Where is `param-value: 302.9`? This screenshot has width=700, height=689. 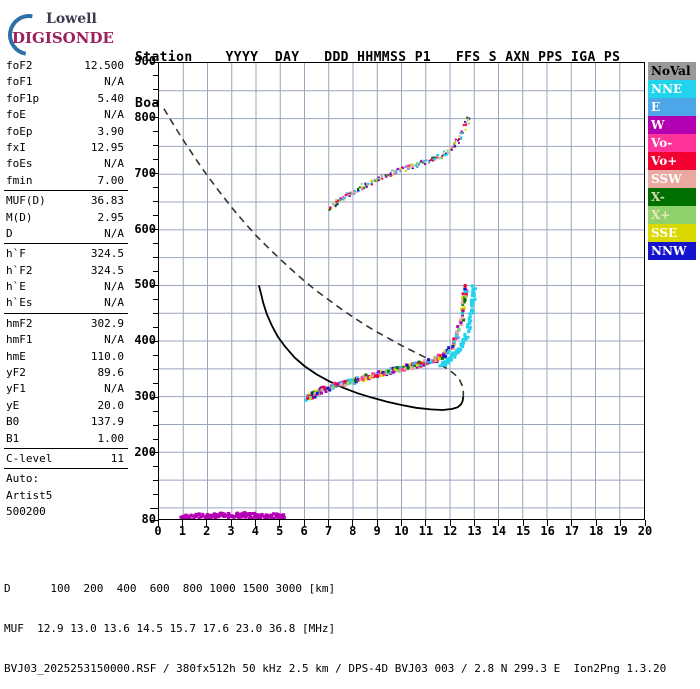
param-value: 302.9 is located at coordinates (107, 323).